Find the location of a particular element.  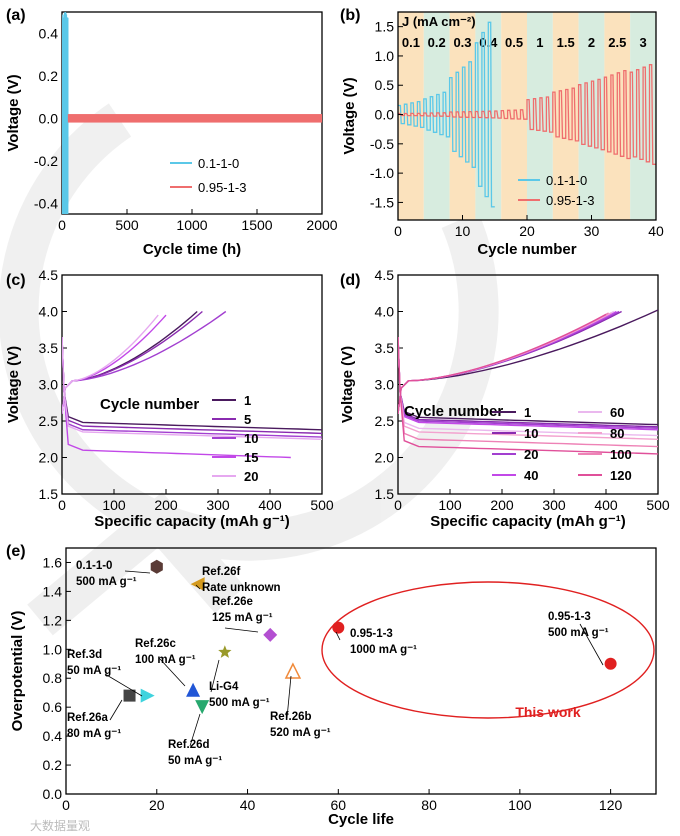

current-density-label: 3 is located at coordinates (642, 42).